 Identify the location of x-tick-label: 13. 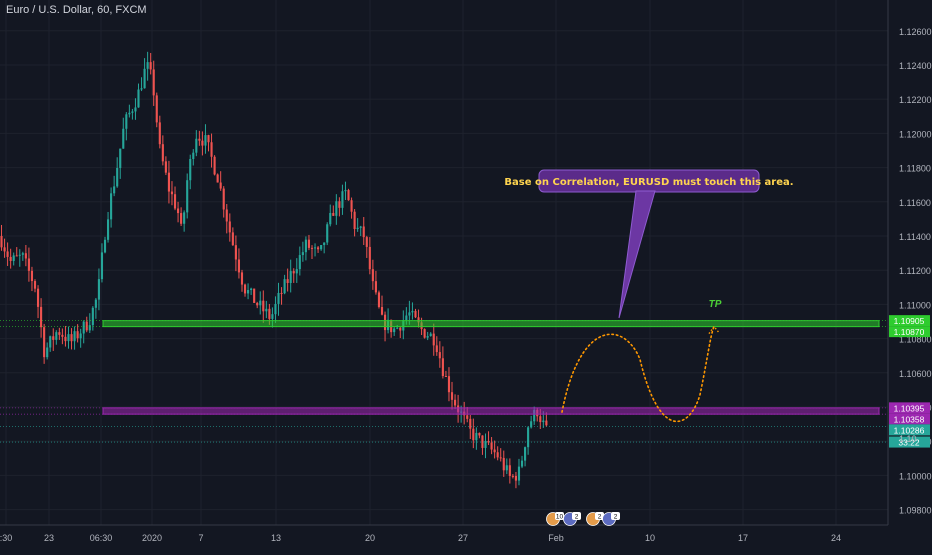
(276, 538).